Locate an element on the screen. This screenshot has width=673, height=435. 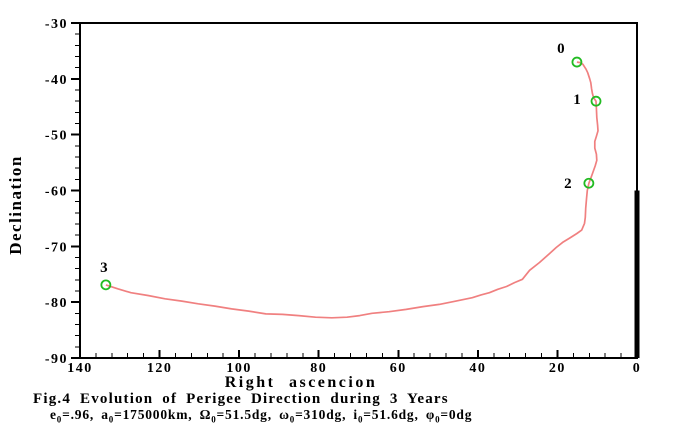
x-tick-label: 120 is located at coordinates (160, 368).